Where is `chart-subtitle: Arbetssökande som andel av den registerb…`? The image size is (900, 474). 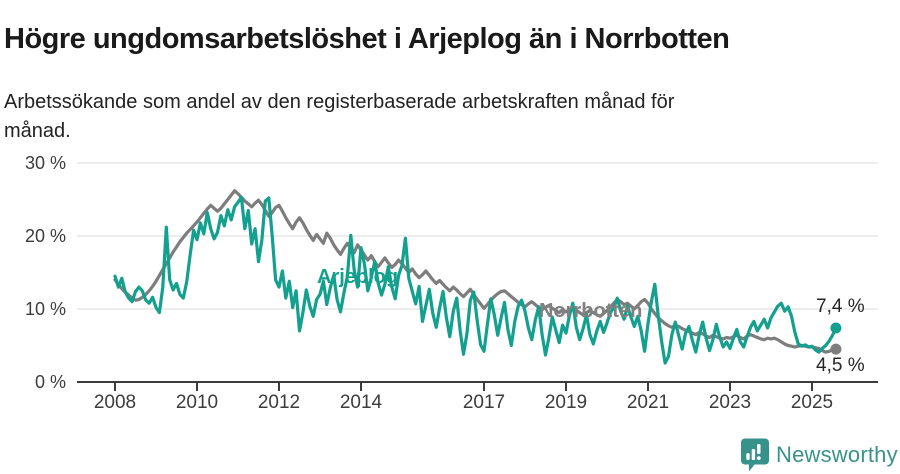
chart-subtitle: Arbetssökande som andel av den registerb… is located at coordinates (339, 116).